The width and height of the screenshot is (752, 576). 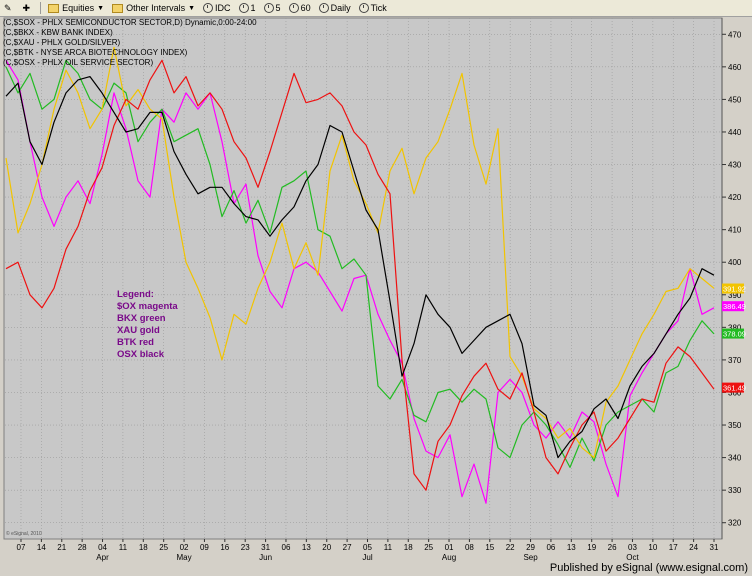 What do you see at coordinates (9, 8) in the screenshot?
I see `edit-button: ✎` at bounding box center [9, 8].